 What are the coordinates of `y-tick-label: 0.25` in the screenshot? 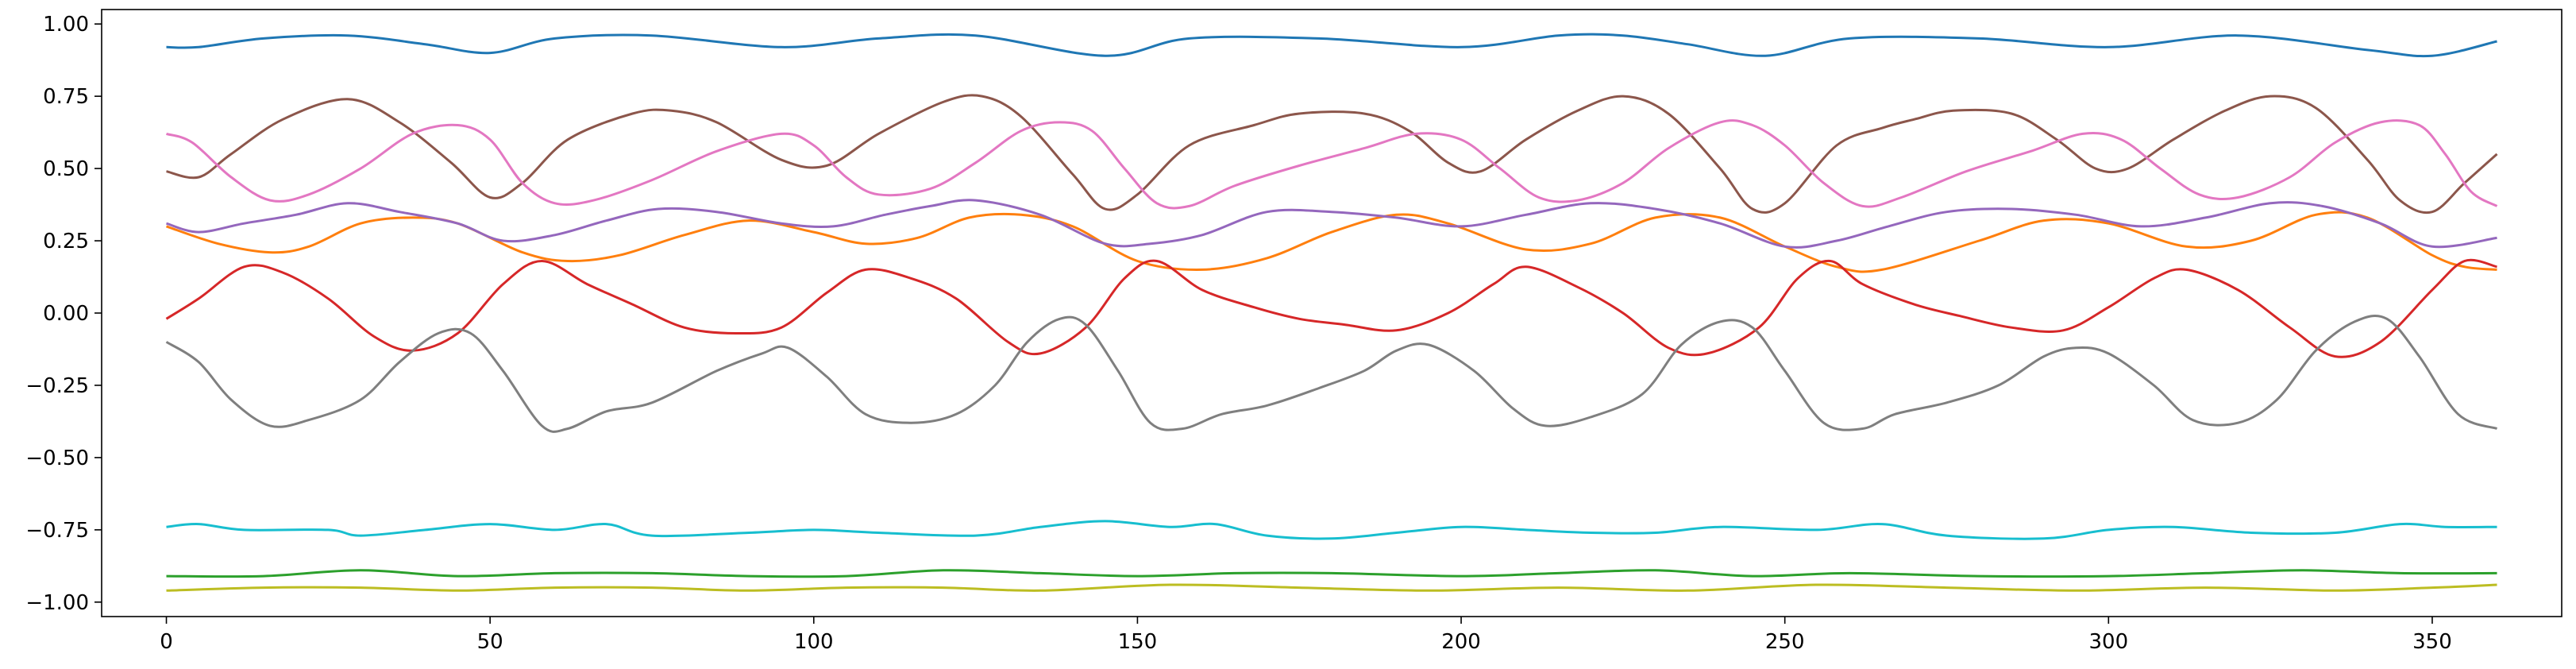 It's located at (66, 241).